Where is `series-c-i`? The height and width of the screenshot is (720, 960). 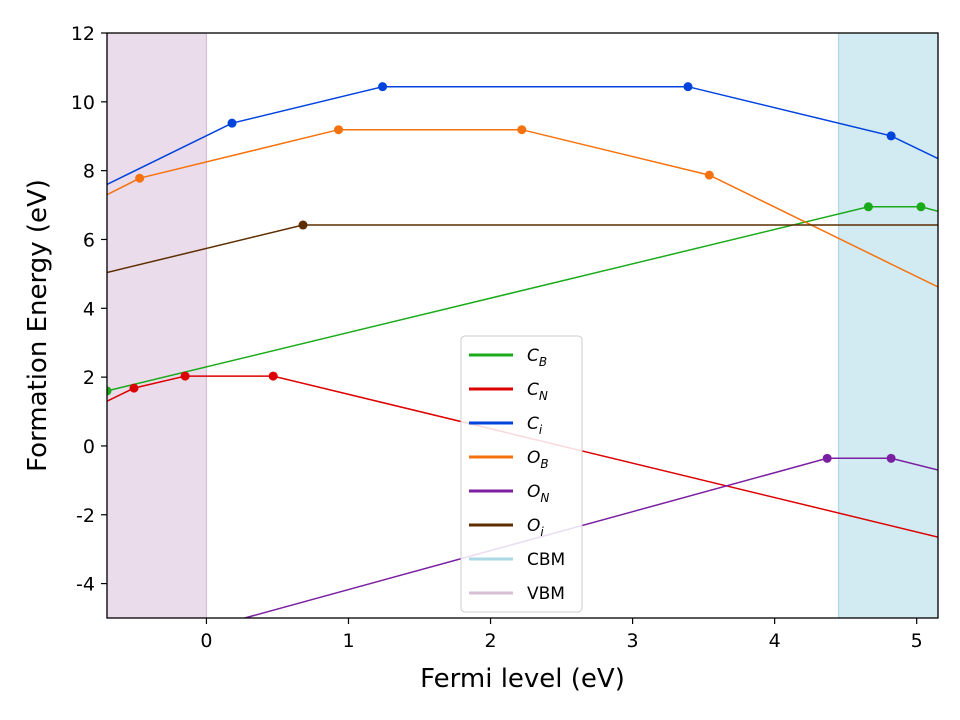 series-c-i is located at coordinates (522, 134).